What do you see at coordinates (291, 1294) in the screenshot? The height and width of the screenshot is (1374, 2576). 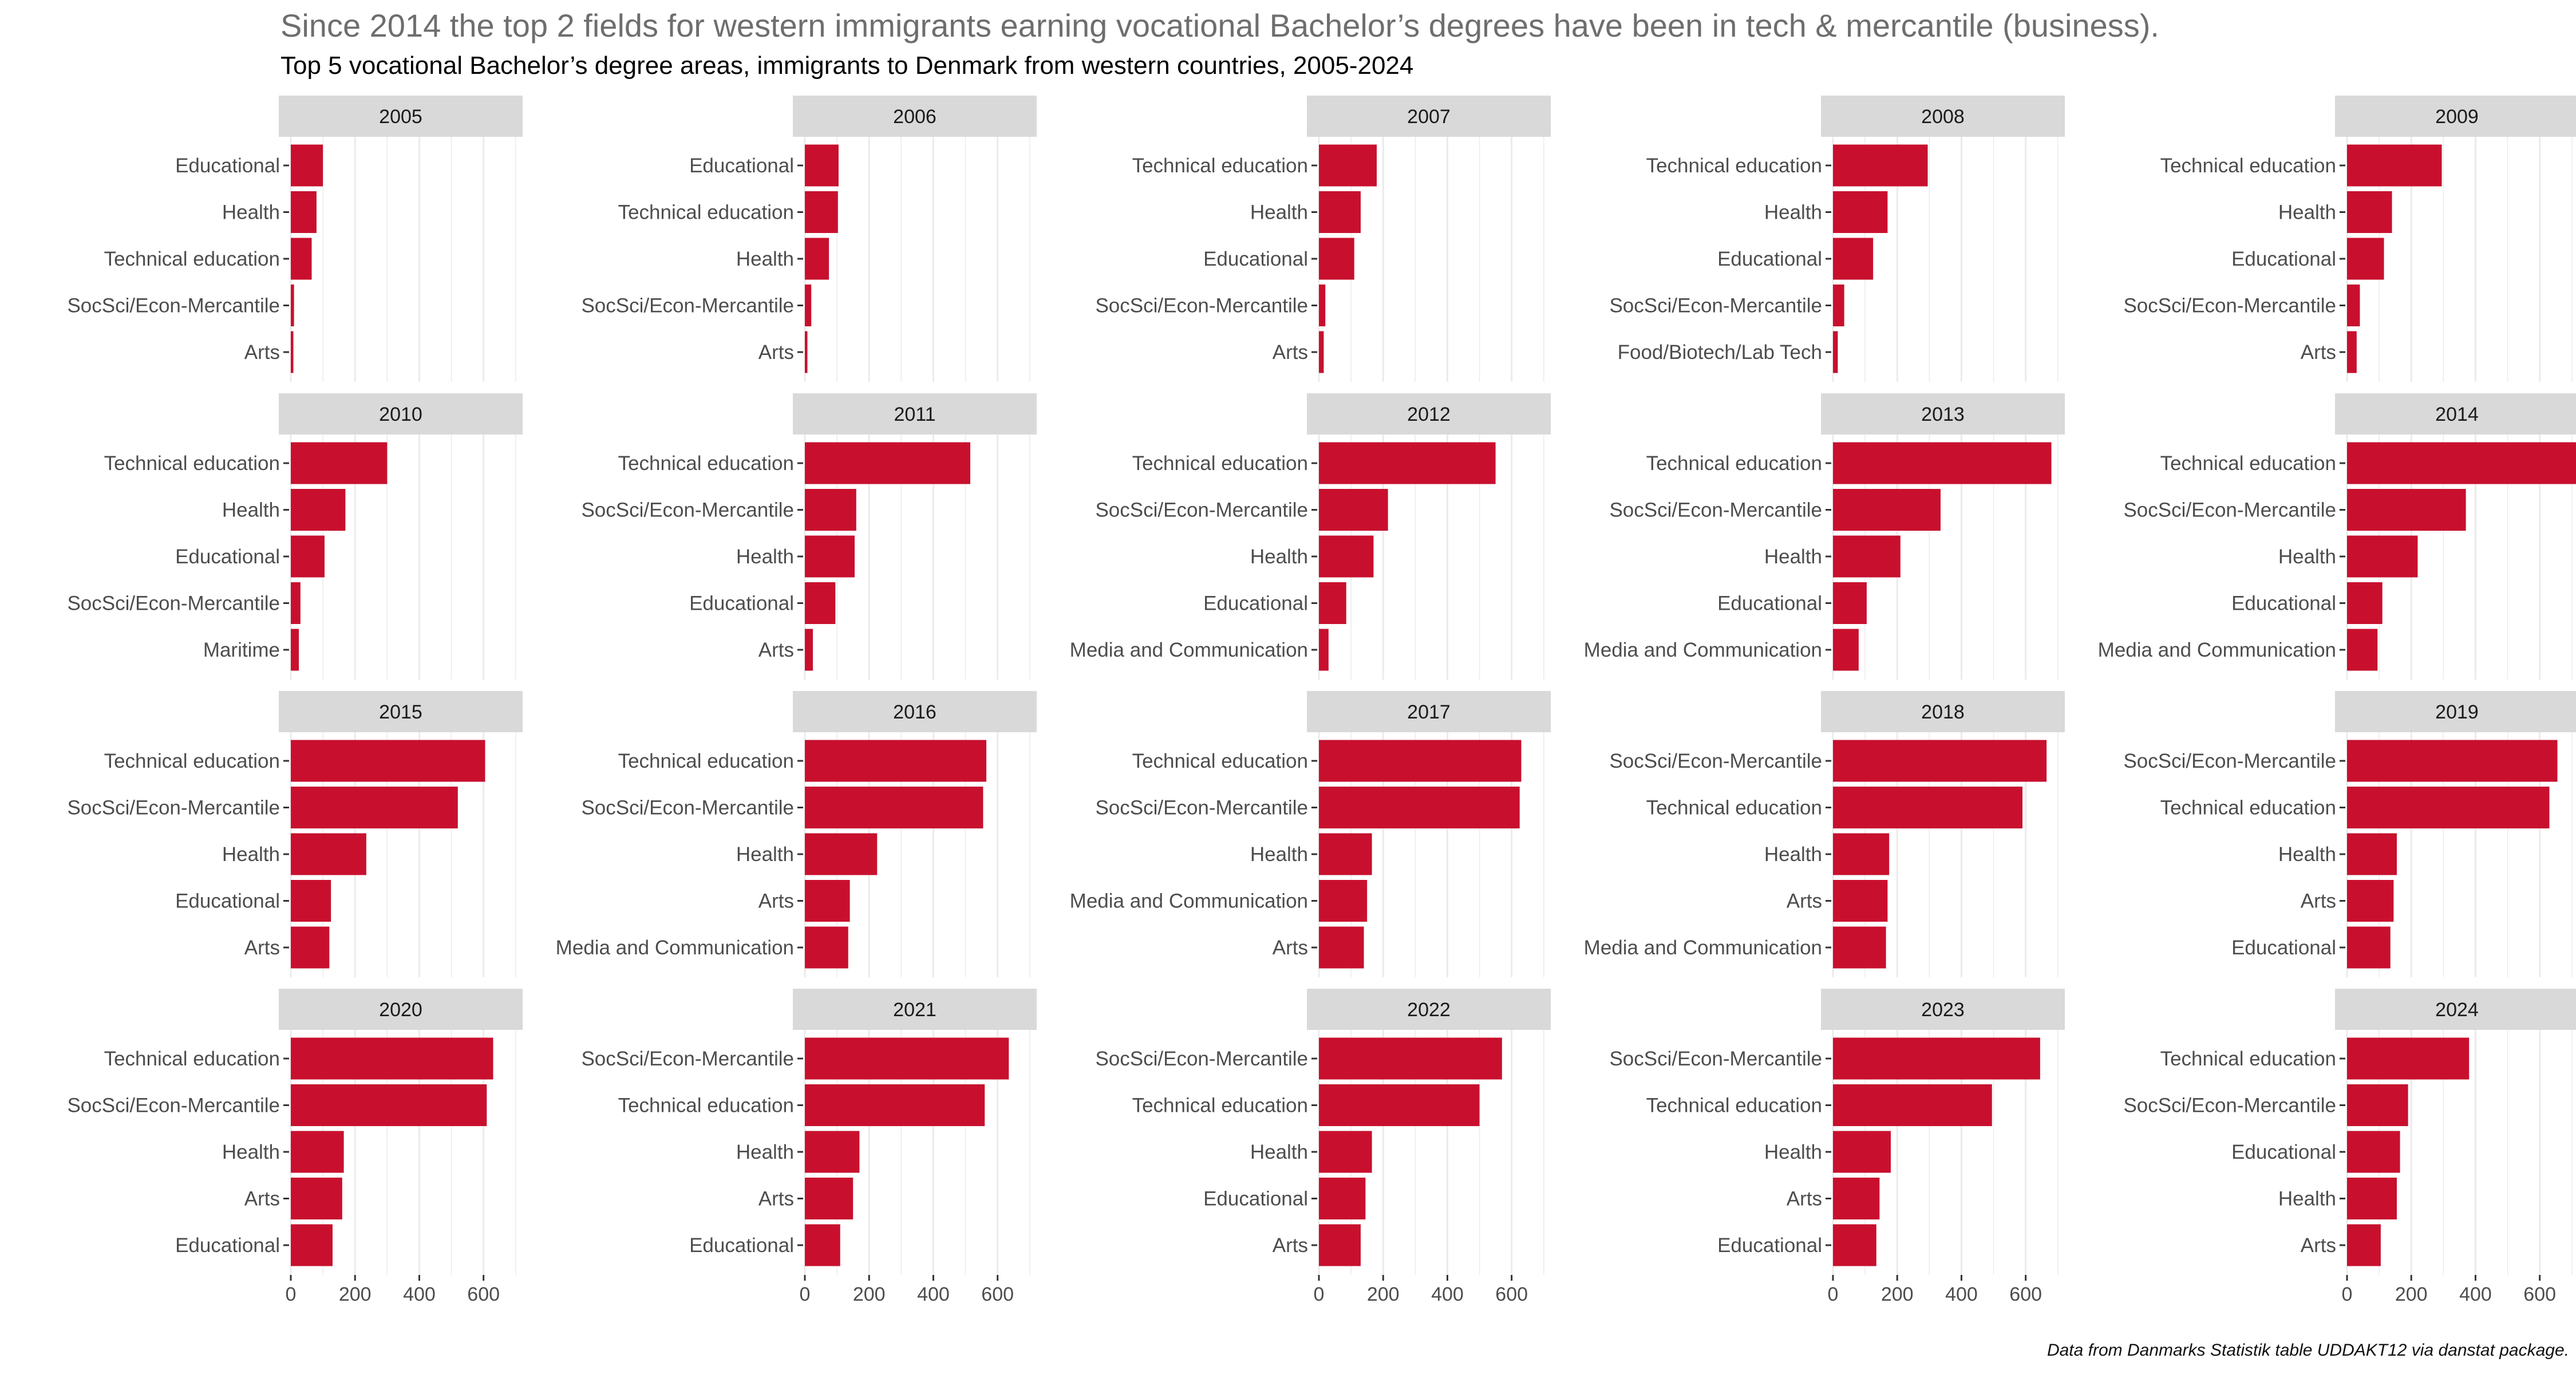 I see `x-tick-label: 0` at bounding box center [291, 1294].